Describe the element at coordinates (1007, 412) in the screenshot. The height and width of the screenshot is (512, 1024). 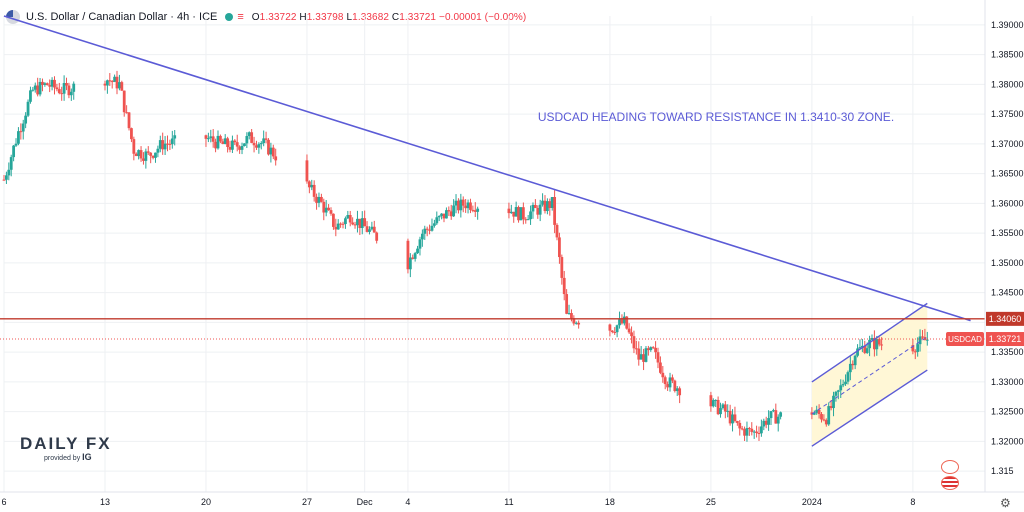
I see `y-tick-label: 1.32500` at that location.